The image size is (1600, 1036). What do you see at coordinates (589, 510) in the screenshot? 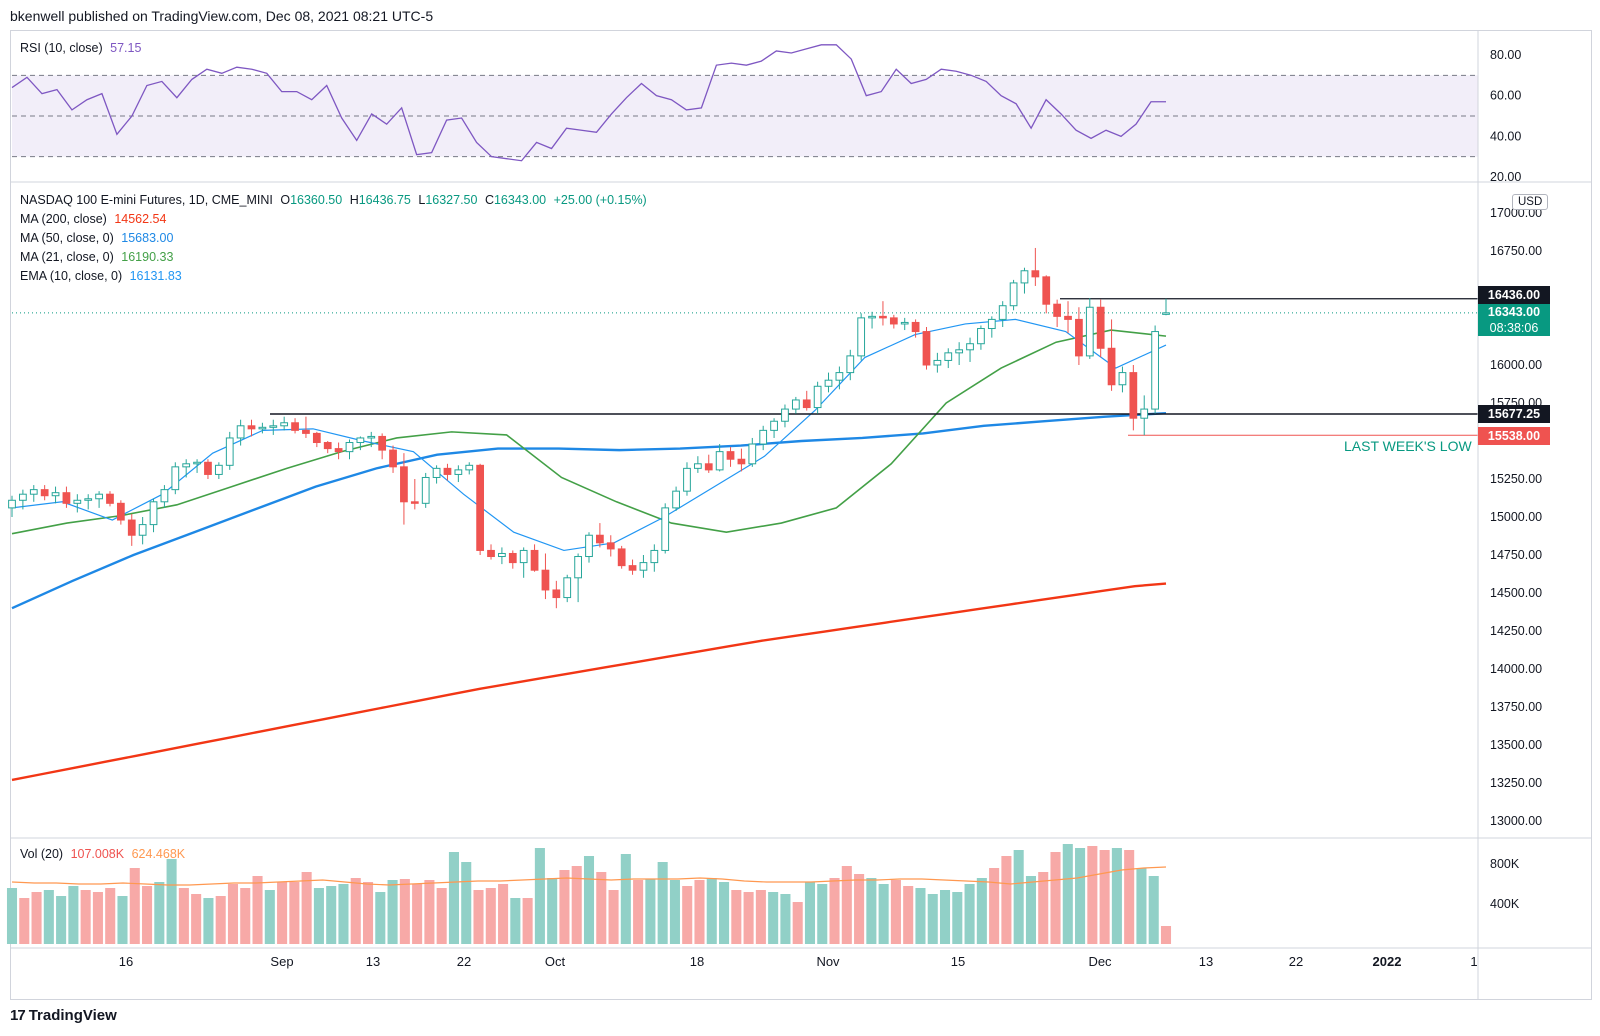
I see `ma50-line` at bounding box center [589, 510].